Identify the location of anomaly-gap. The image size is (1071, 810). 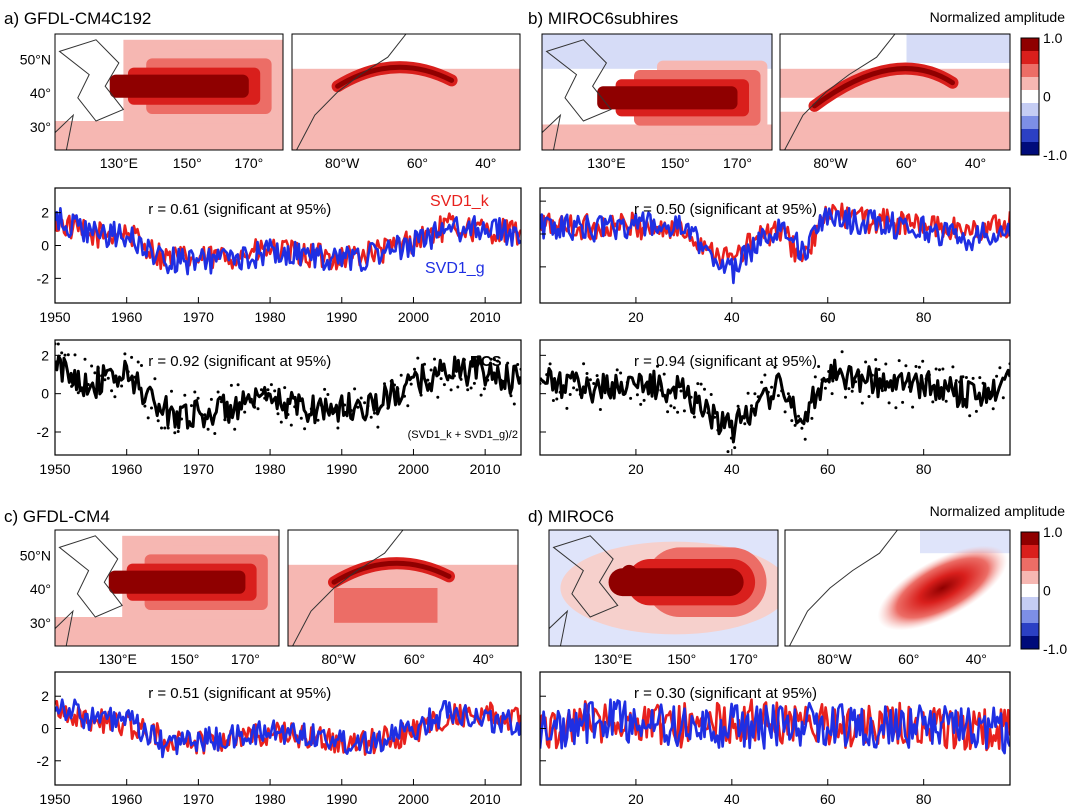
(895, 104).